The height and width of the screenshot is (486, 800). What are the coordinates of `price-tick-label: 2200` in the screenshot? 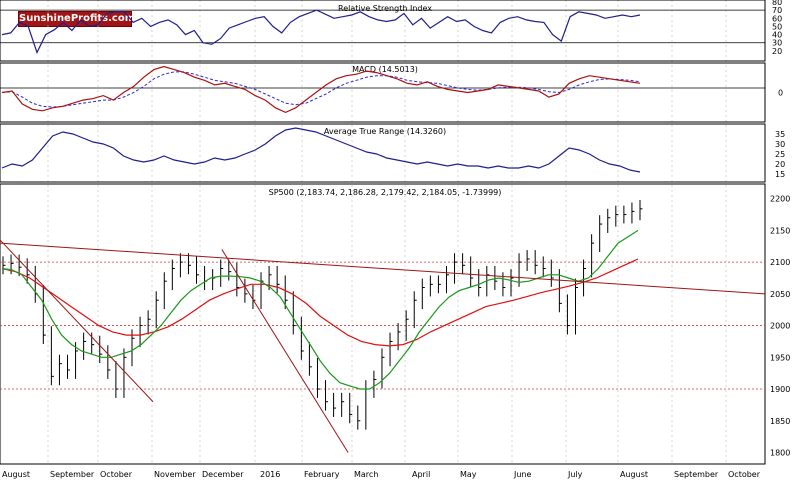 It's located at (780, 199).